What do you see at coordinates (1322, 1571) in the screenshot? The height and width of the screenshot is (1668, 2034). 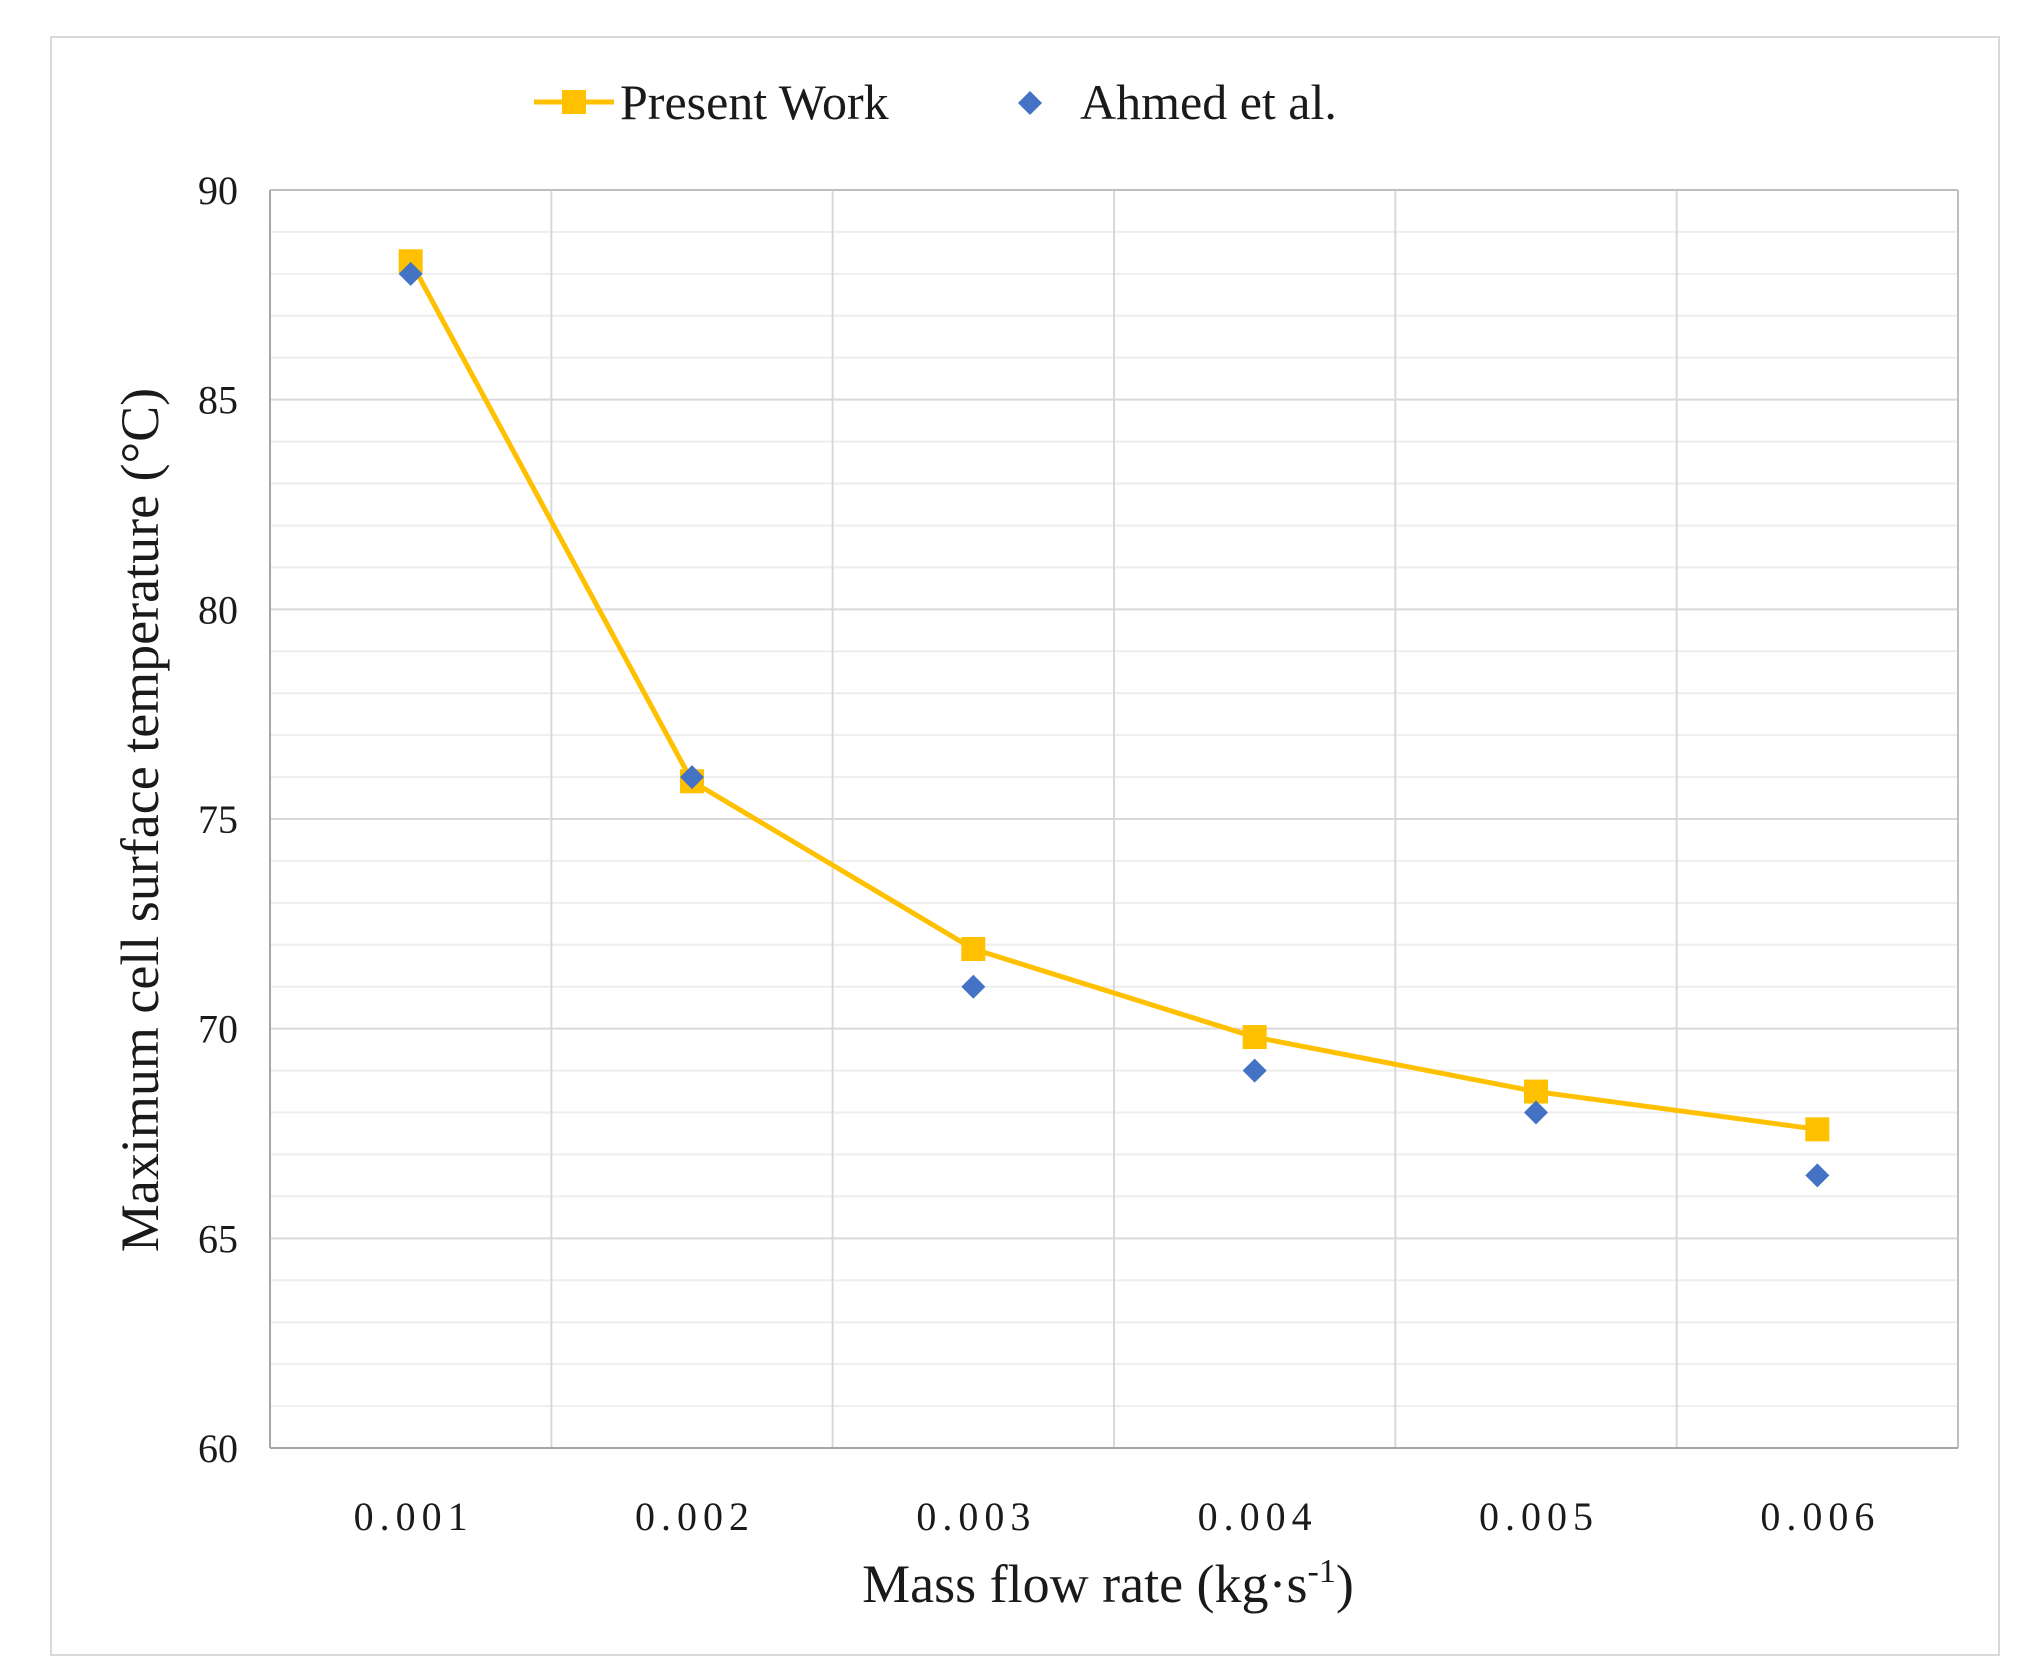 I see `x-axis-title-sup: -1` at bounding box center [1322, 1571].